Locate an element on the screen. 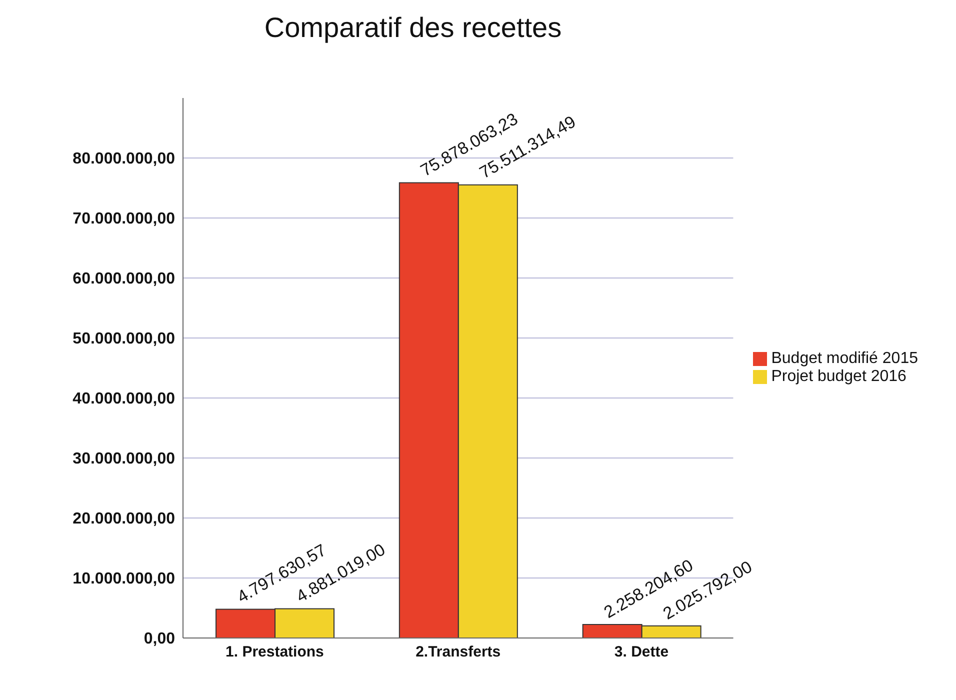 The image size is (956, 700). y-tick-label: 0,00 is located at coordinates (160, 639).